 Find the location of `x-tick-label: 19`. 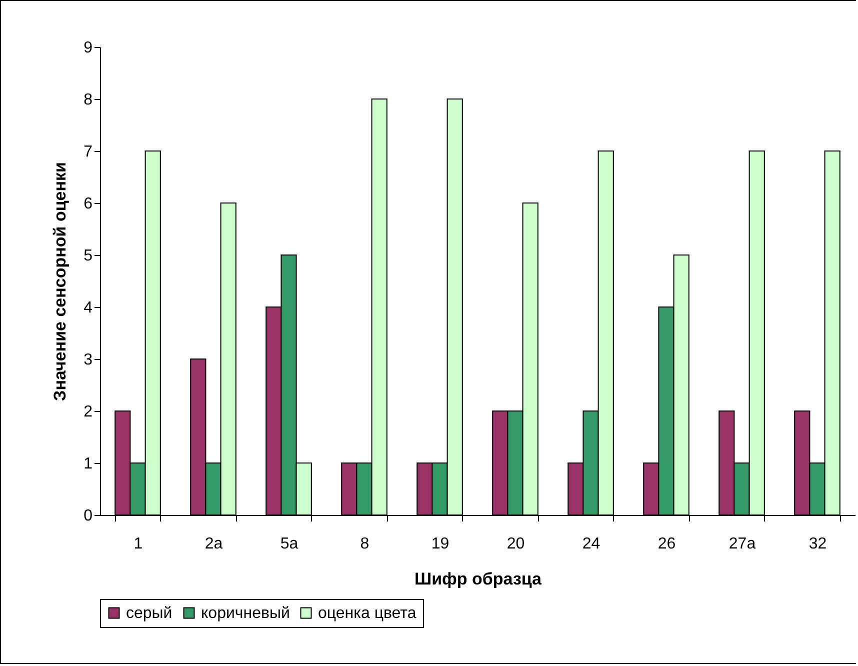

x-tick-label: 19 is located at coordinates (440, 544).